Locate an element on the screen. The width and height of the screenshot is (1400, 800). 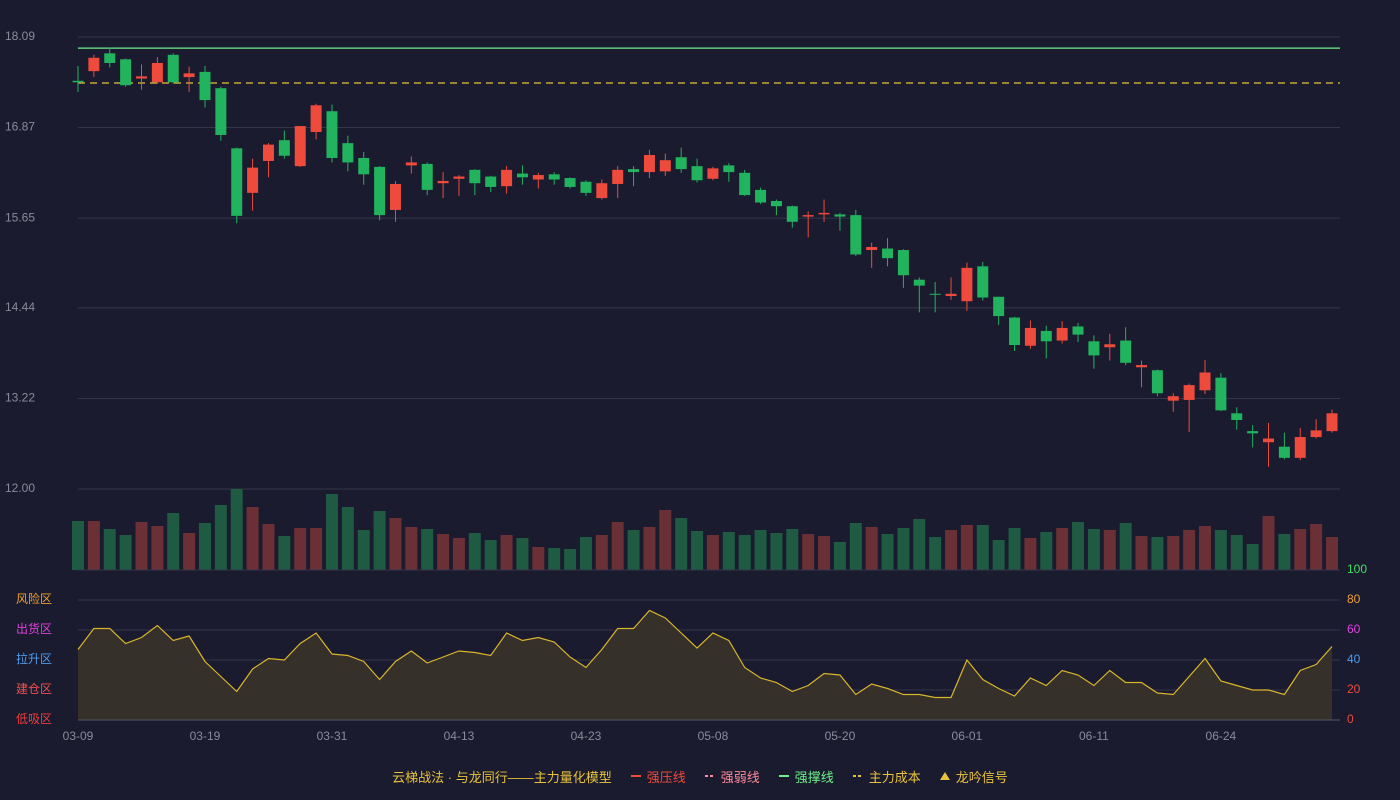
y-tick-label: 60 is located at coordinates (1354, 629).